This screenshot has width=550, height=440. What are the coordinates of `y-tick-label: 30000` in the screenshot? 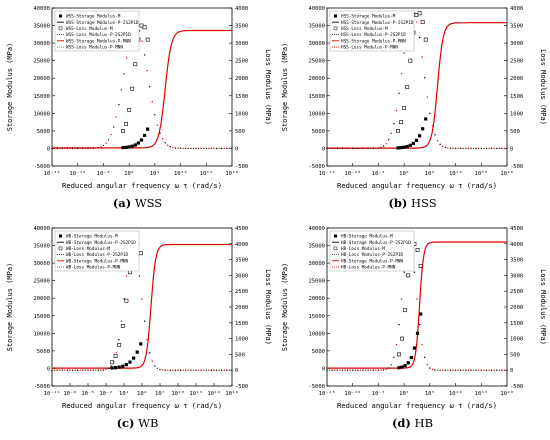 It's located at (41, 44).